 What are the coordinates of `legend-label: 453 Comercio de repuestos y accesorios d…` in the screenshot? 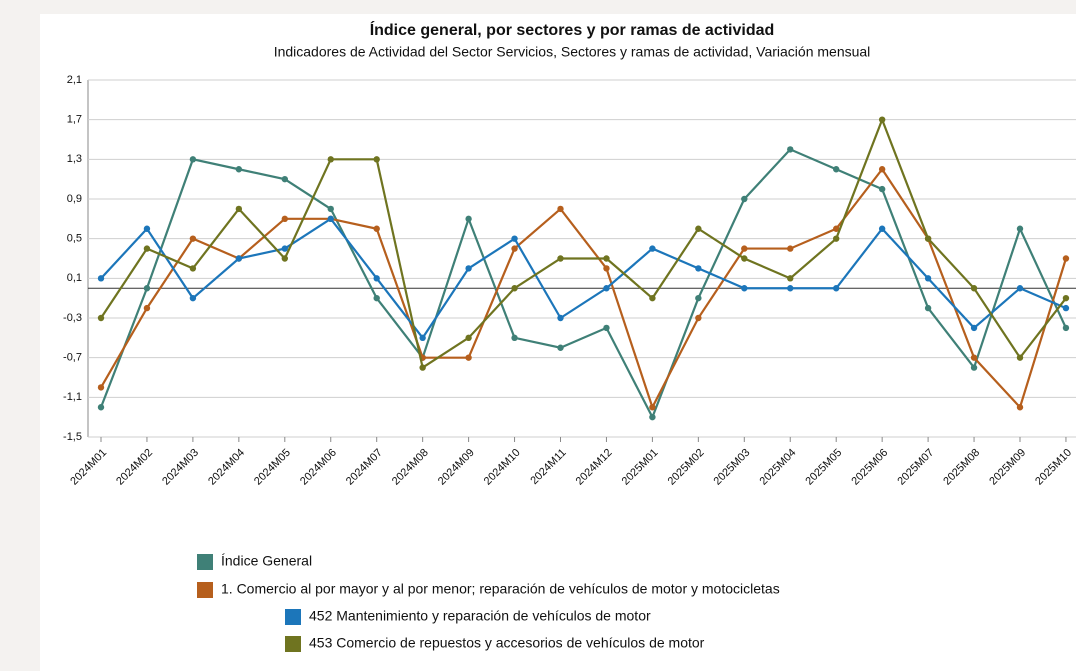 It's located at (507, 643).